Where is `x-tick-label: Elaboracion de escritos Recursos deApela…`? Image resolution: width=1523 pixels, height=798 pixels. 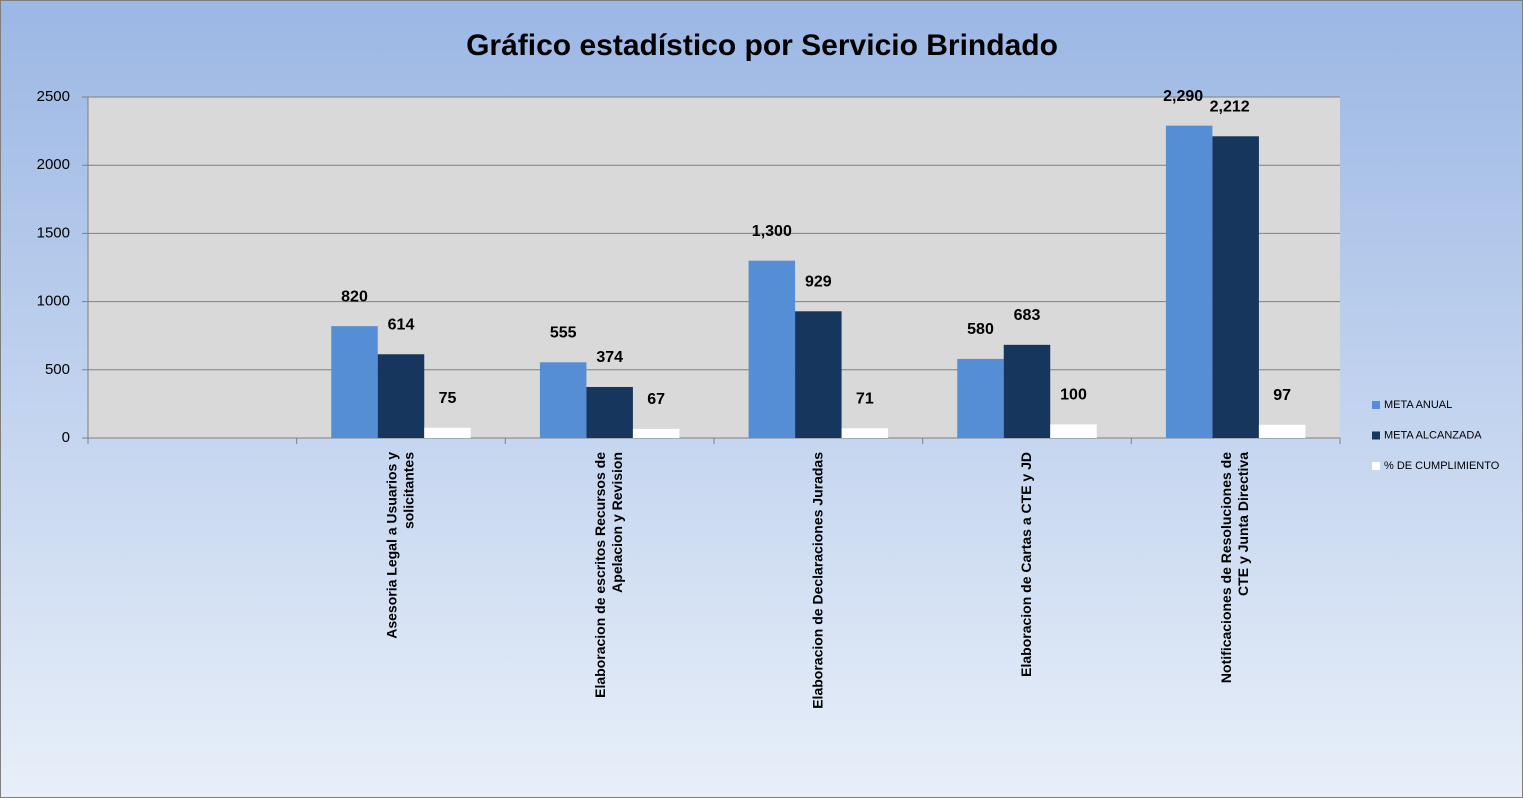 x-tick-label: Elaboracion de escritos Recursos deApela… is located at coordinates (608, 575).